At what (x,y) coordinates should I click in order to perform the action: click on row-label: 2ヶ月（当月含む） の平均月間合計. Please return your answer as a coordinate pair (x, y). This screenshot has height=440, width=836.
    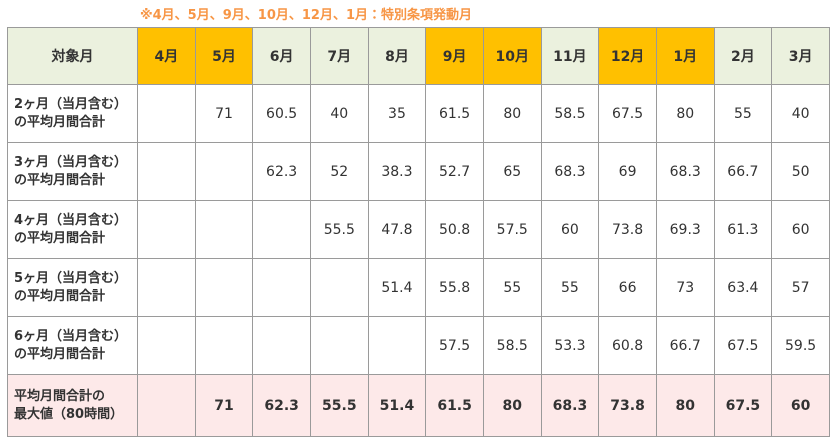
    Looking at the image, I should click on (72, 113).